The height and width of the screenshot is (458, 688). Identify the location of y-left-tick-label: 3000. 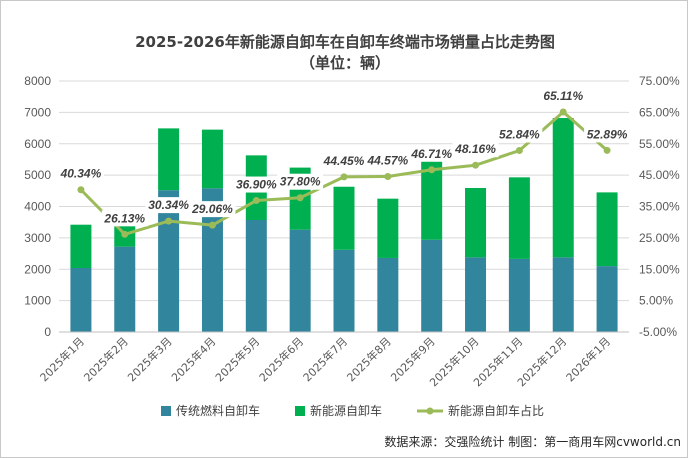
(37, 238).